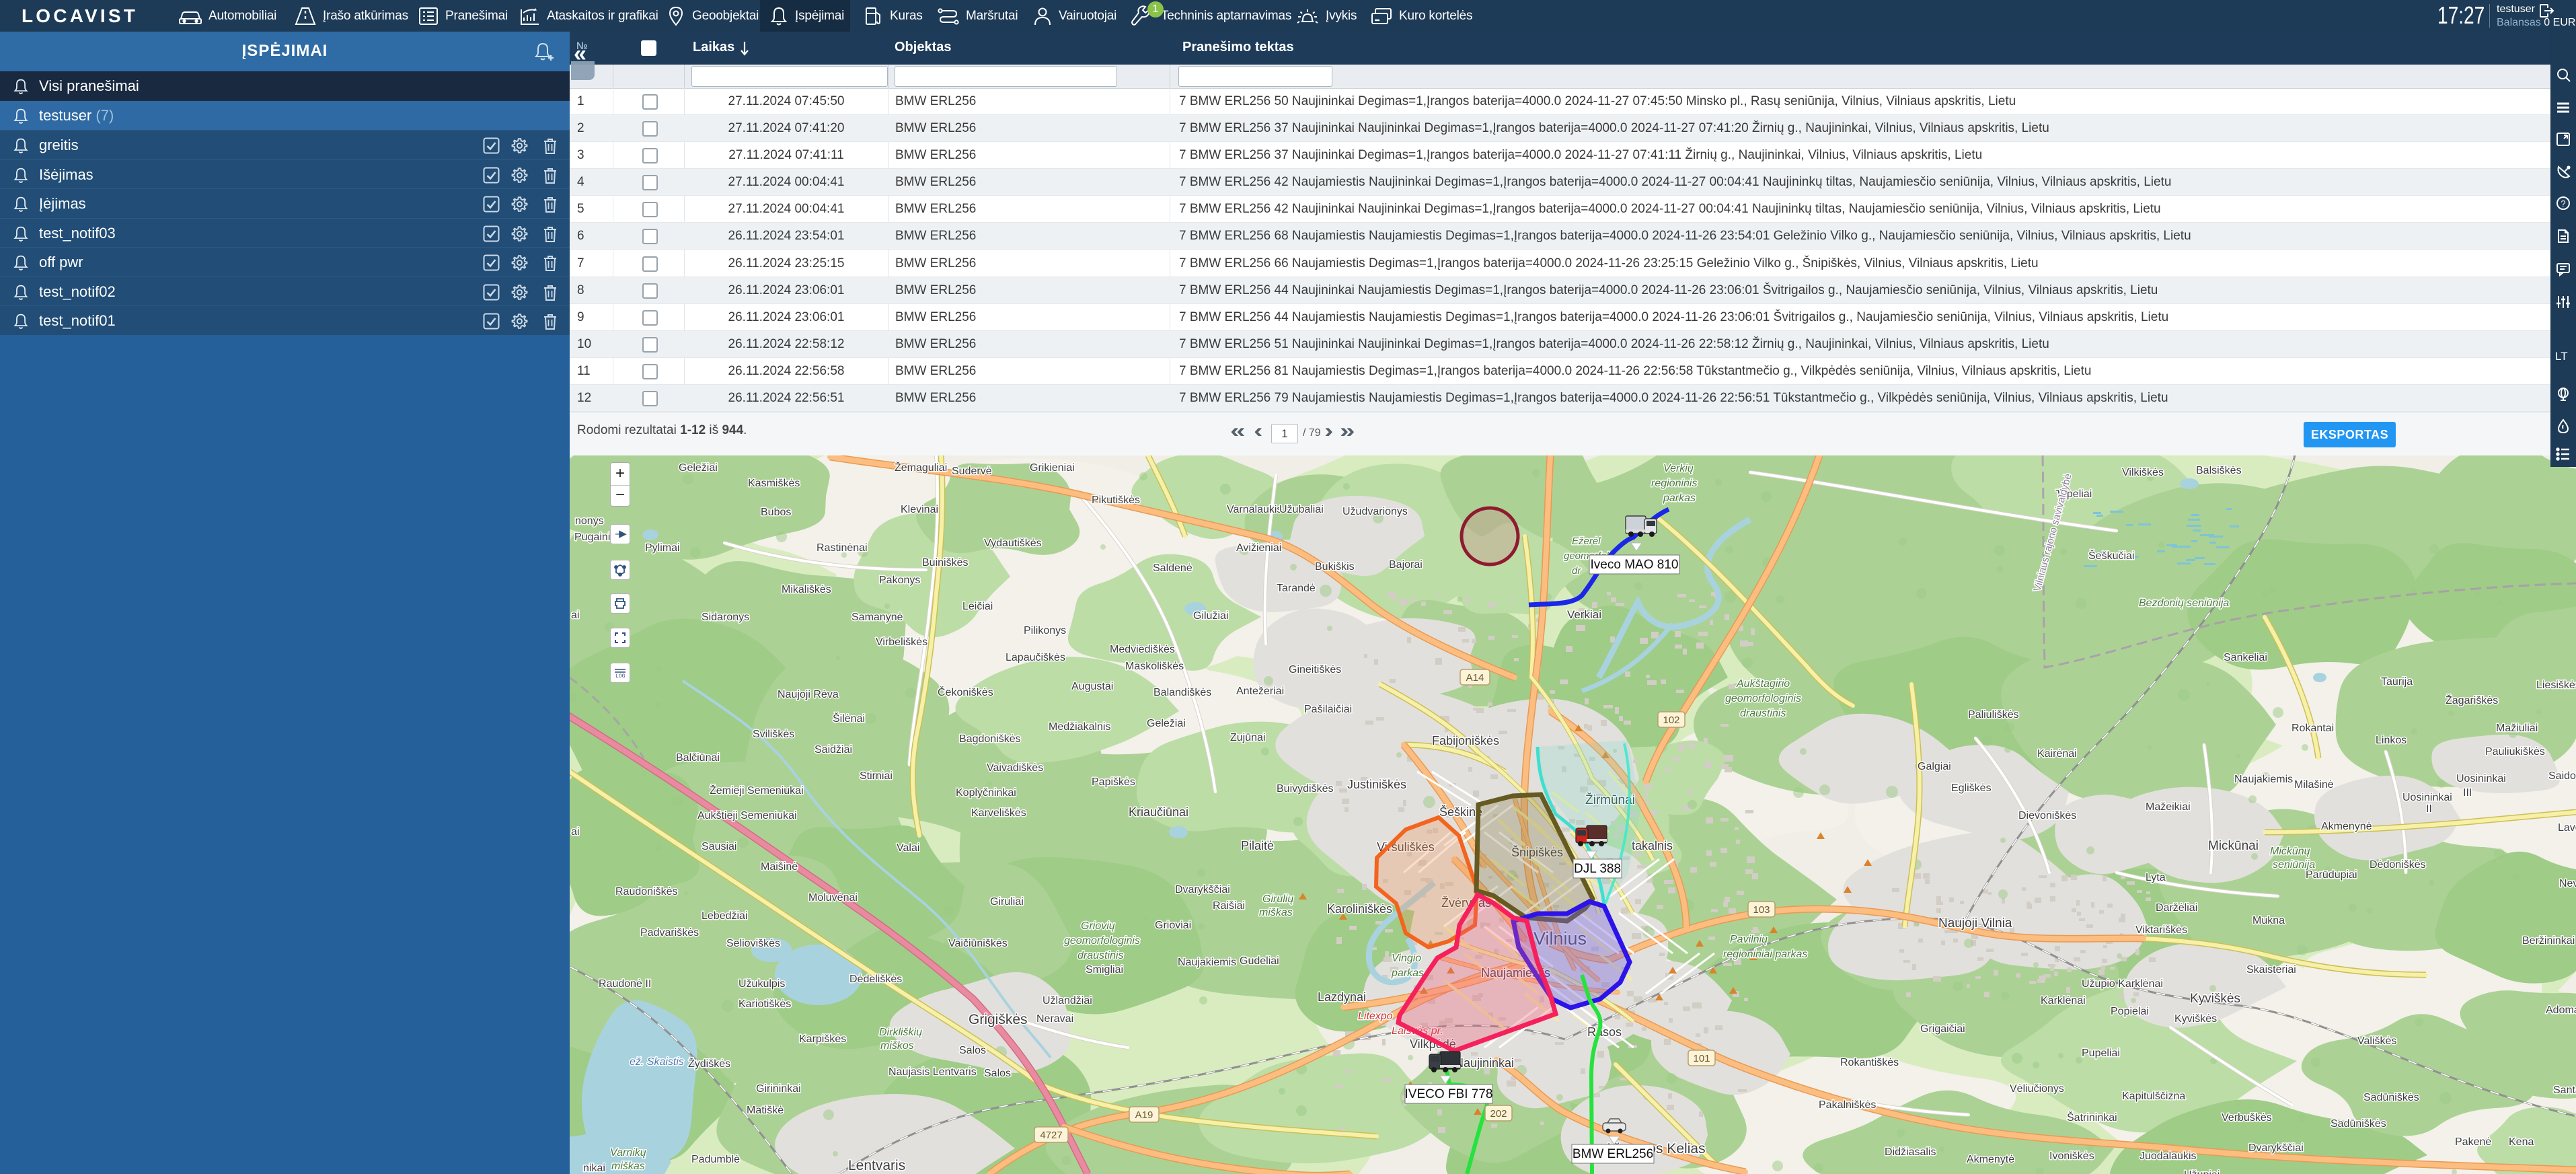 The height and width of the screenshot is (1174, 2576). What do you see at coordinates (899, 580) in the screenshot?
I see `svg-text: Pakonys` at bounding box center [899, 580].